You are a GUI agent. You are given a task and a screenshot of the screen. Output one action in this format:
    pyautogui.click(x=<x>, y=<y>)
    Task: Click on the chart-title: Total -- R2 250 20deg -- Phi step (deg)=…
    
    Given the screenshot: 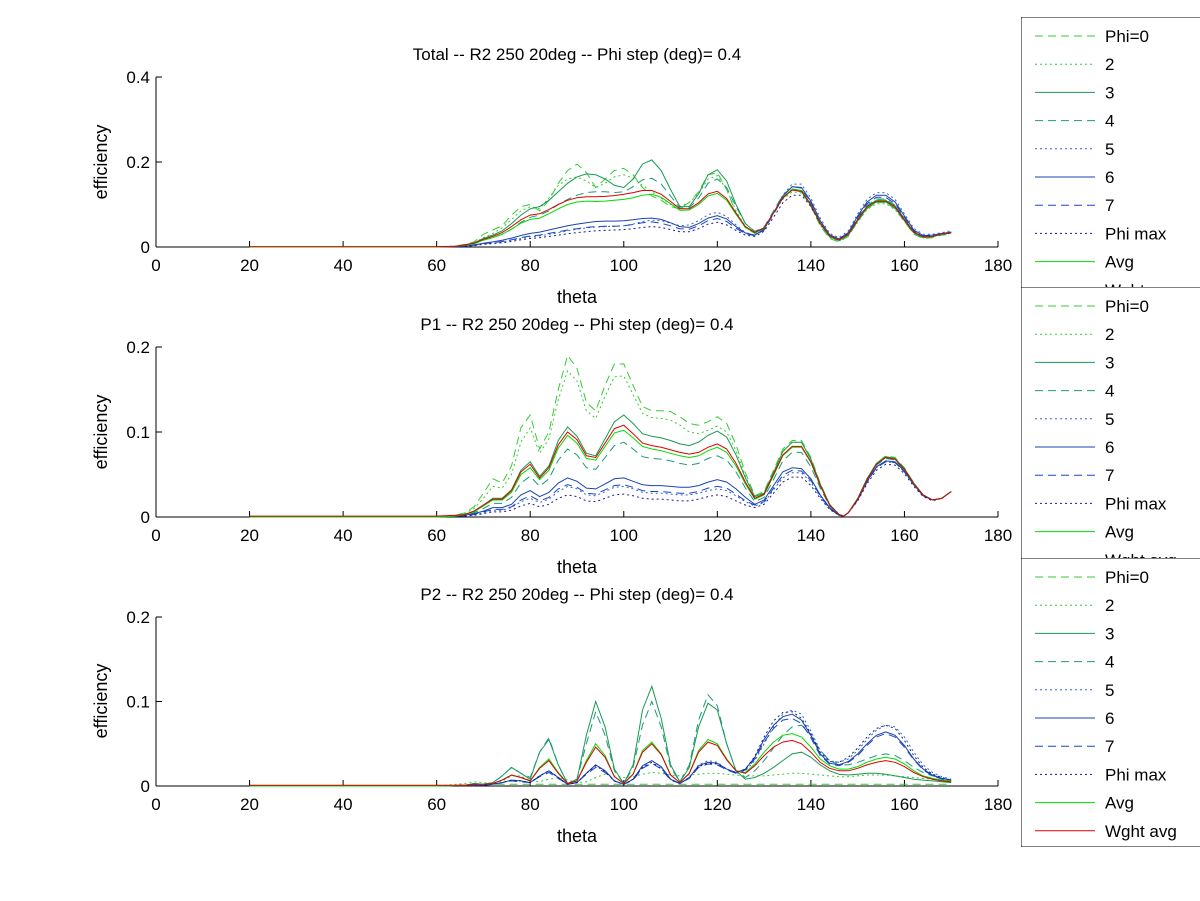 What is the action you would take?
    pyautogui.click(x=577, y=54)
    